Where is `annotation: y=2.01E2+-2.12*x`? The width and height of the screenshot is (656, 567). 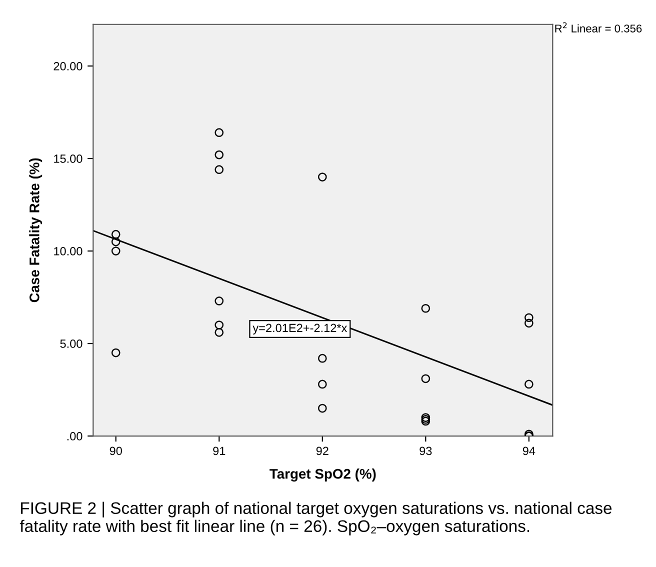
annotation: y=2.01E2+-2.12*x is located at coordinates (300, 329).